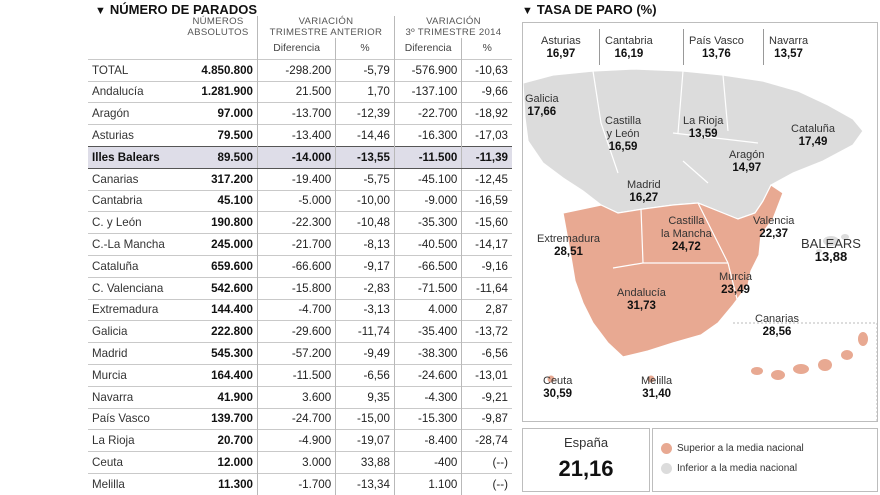 This screenshot has height=495, width=880. I want to click on cell-pct-trimestre: 33,88, so click(365, 462).